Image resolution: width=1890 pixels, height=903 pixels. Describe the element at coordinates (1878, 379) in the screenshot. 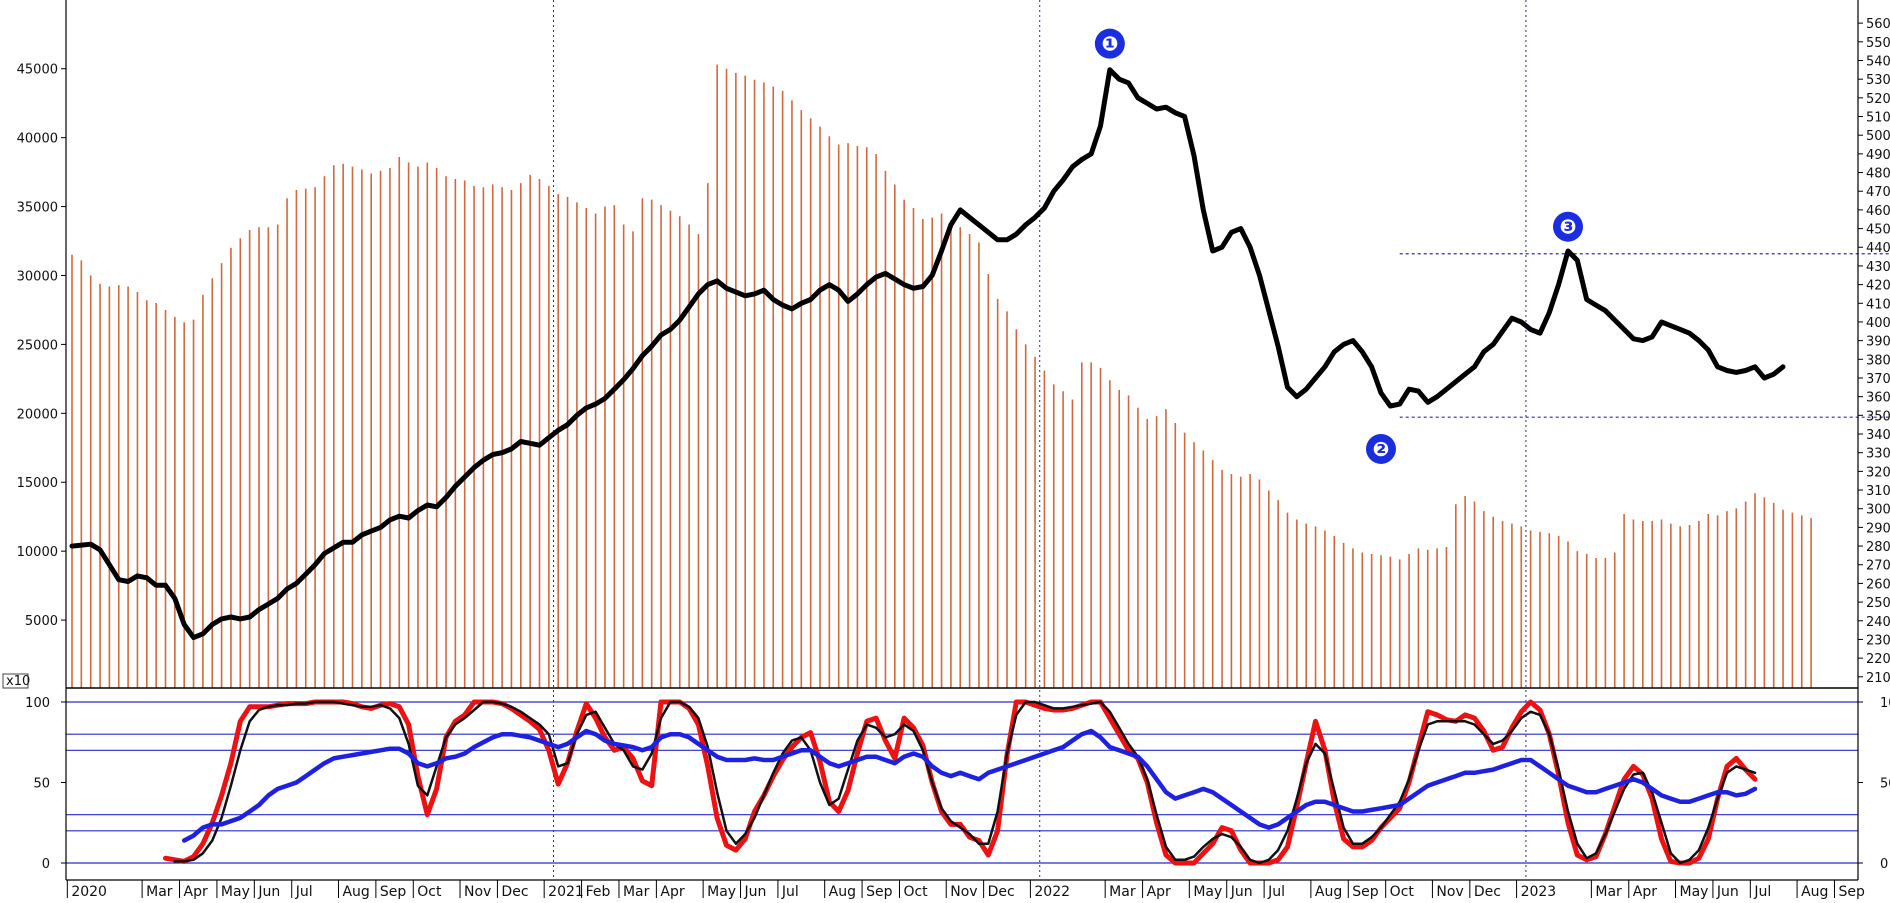

I see `right-tick-label: 3700` at that location.